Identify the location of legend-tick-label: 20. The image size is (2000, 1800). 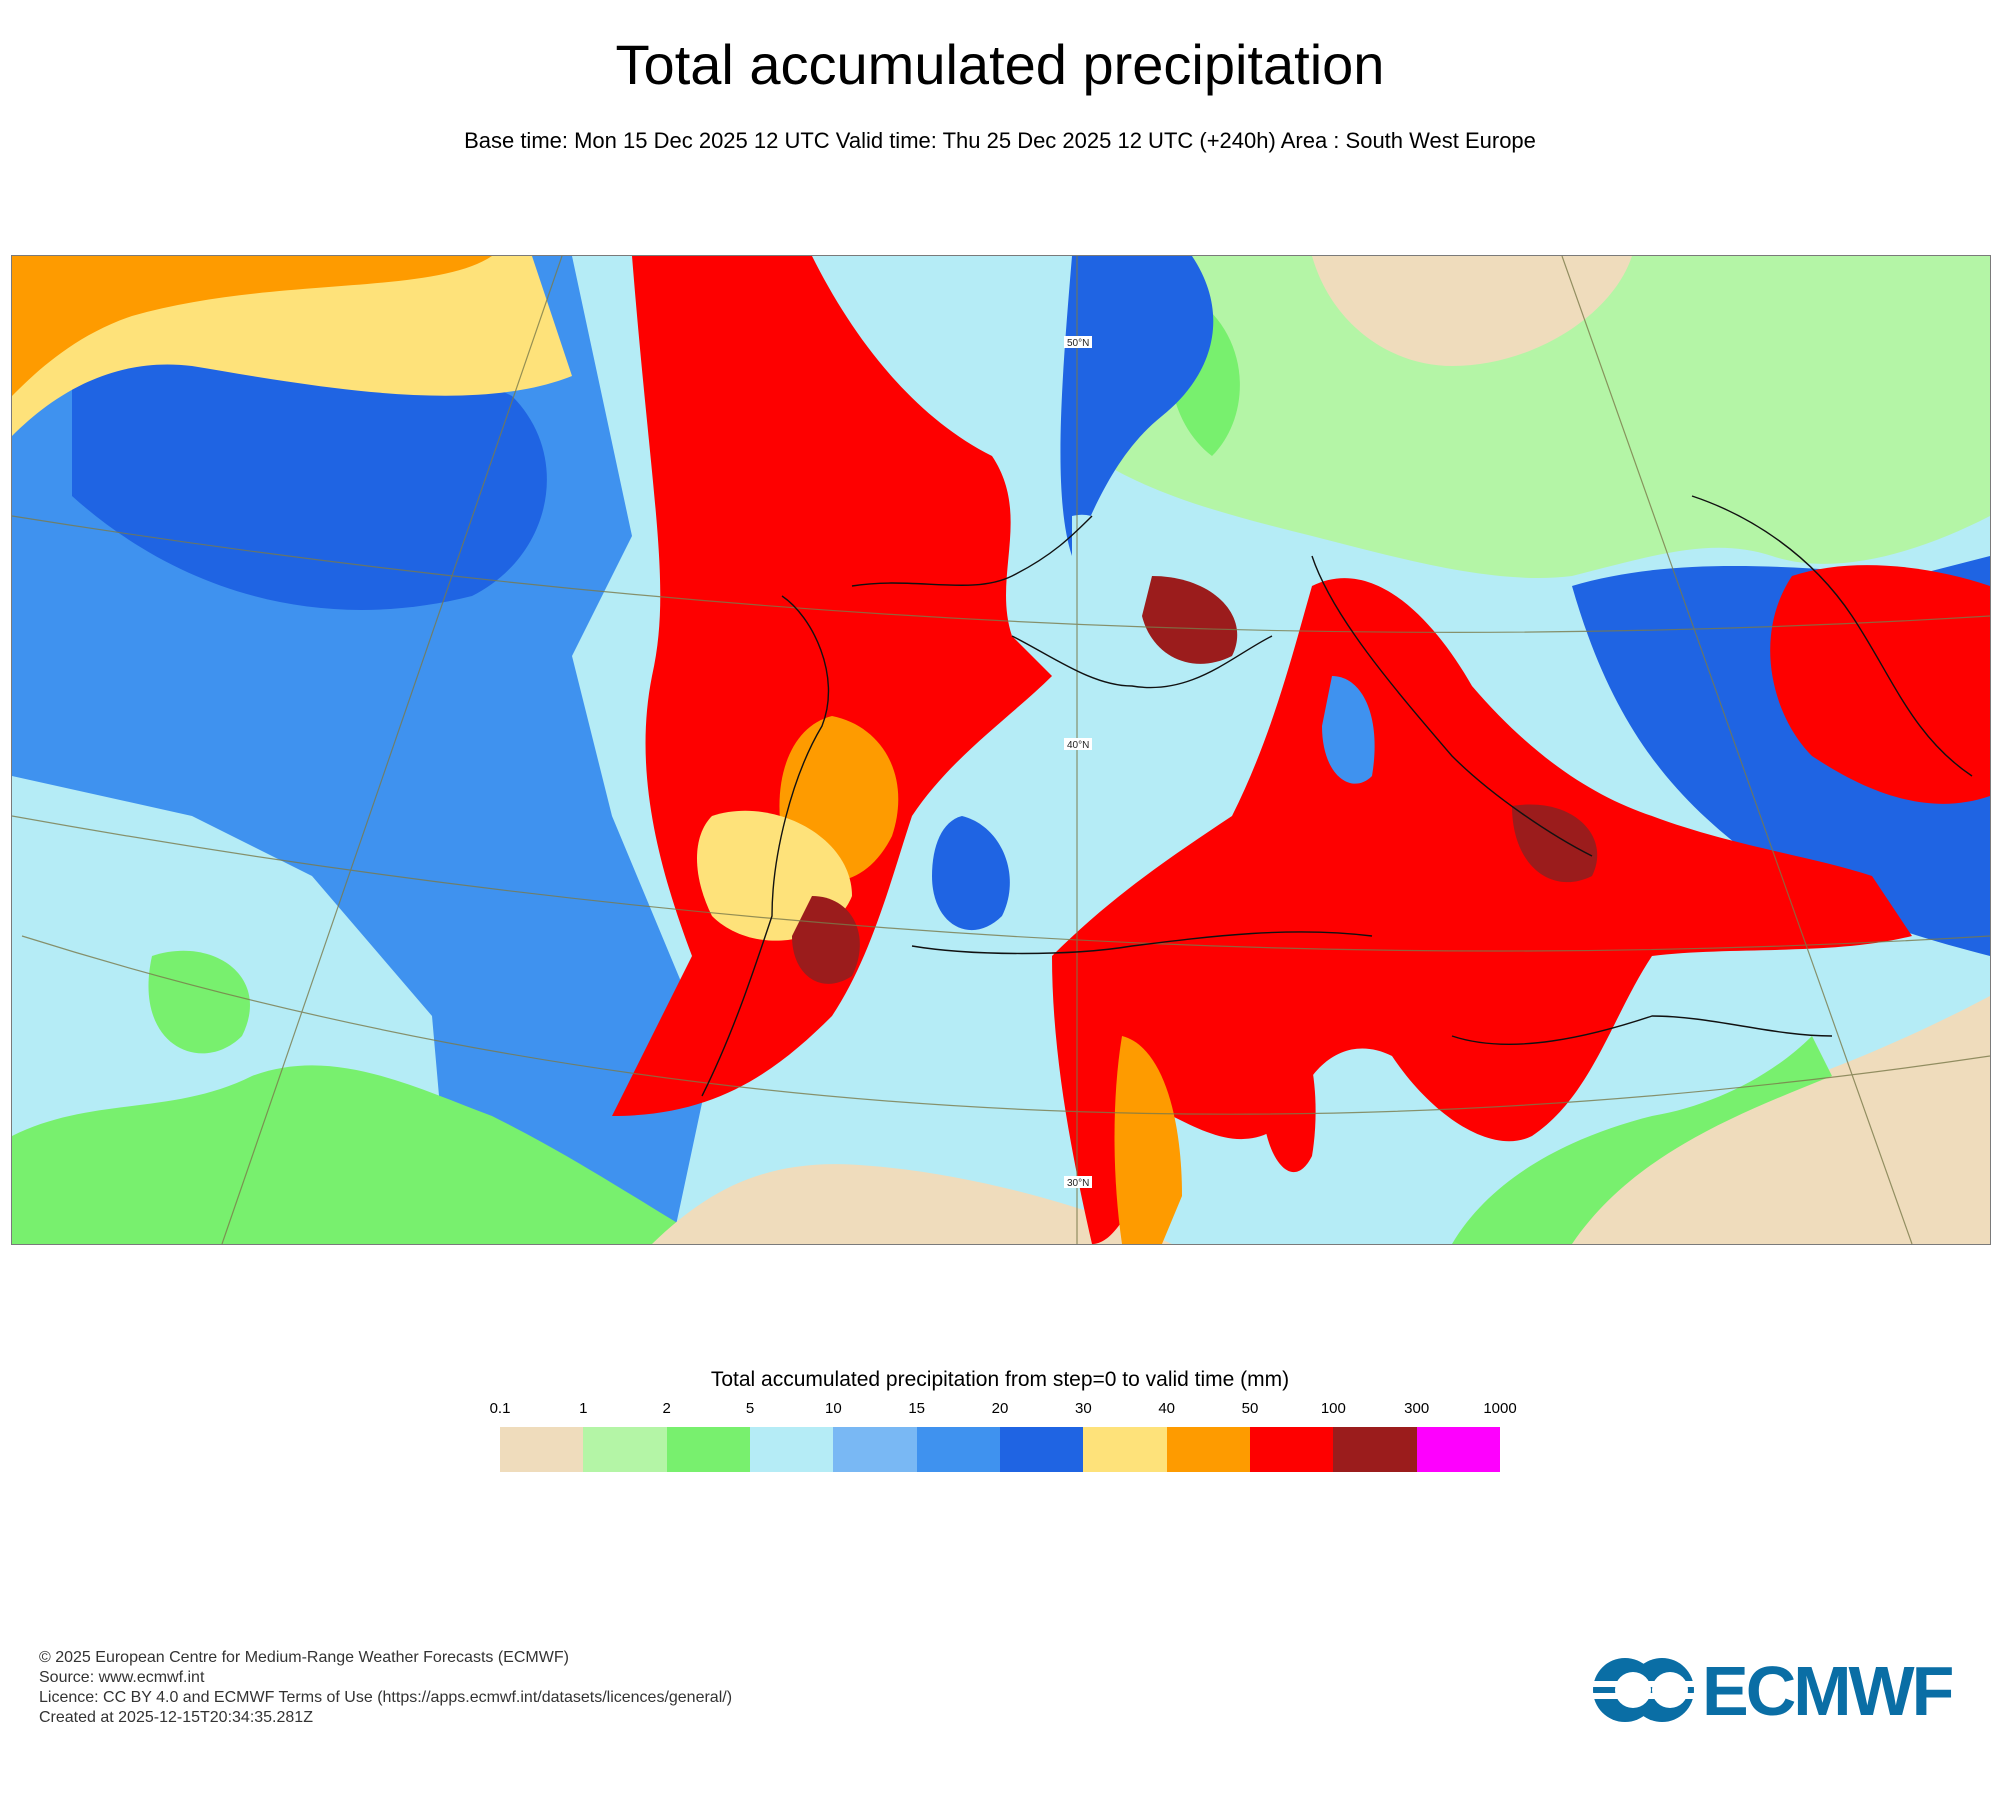
(1000, 1408).